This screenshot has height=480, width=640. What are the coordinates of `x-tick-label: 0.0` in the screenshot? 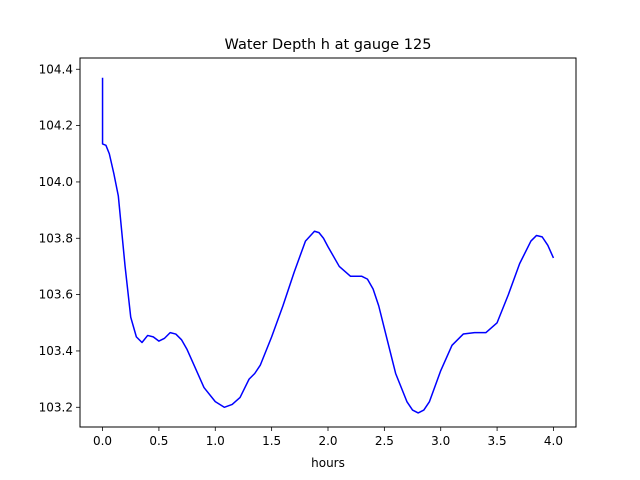 It's located at (102, 441).